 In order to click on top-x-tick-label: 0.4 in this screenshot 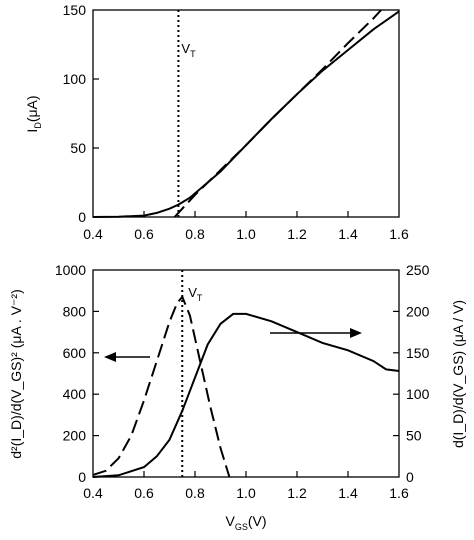, I will do `click(93, 234)`.